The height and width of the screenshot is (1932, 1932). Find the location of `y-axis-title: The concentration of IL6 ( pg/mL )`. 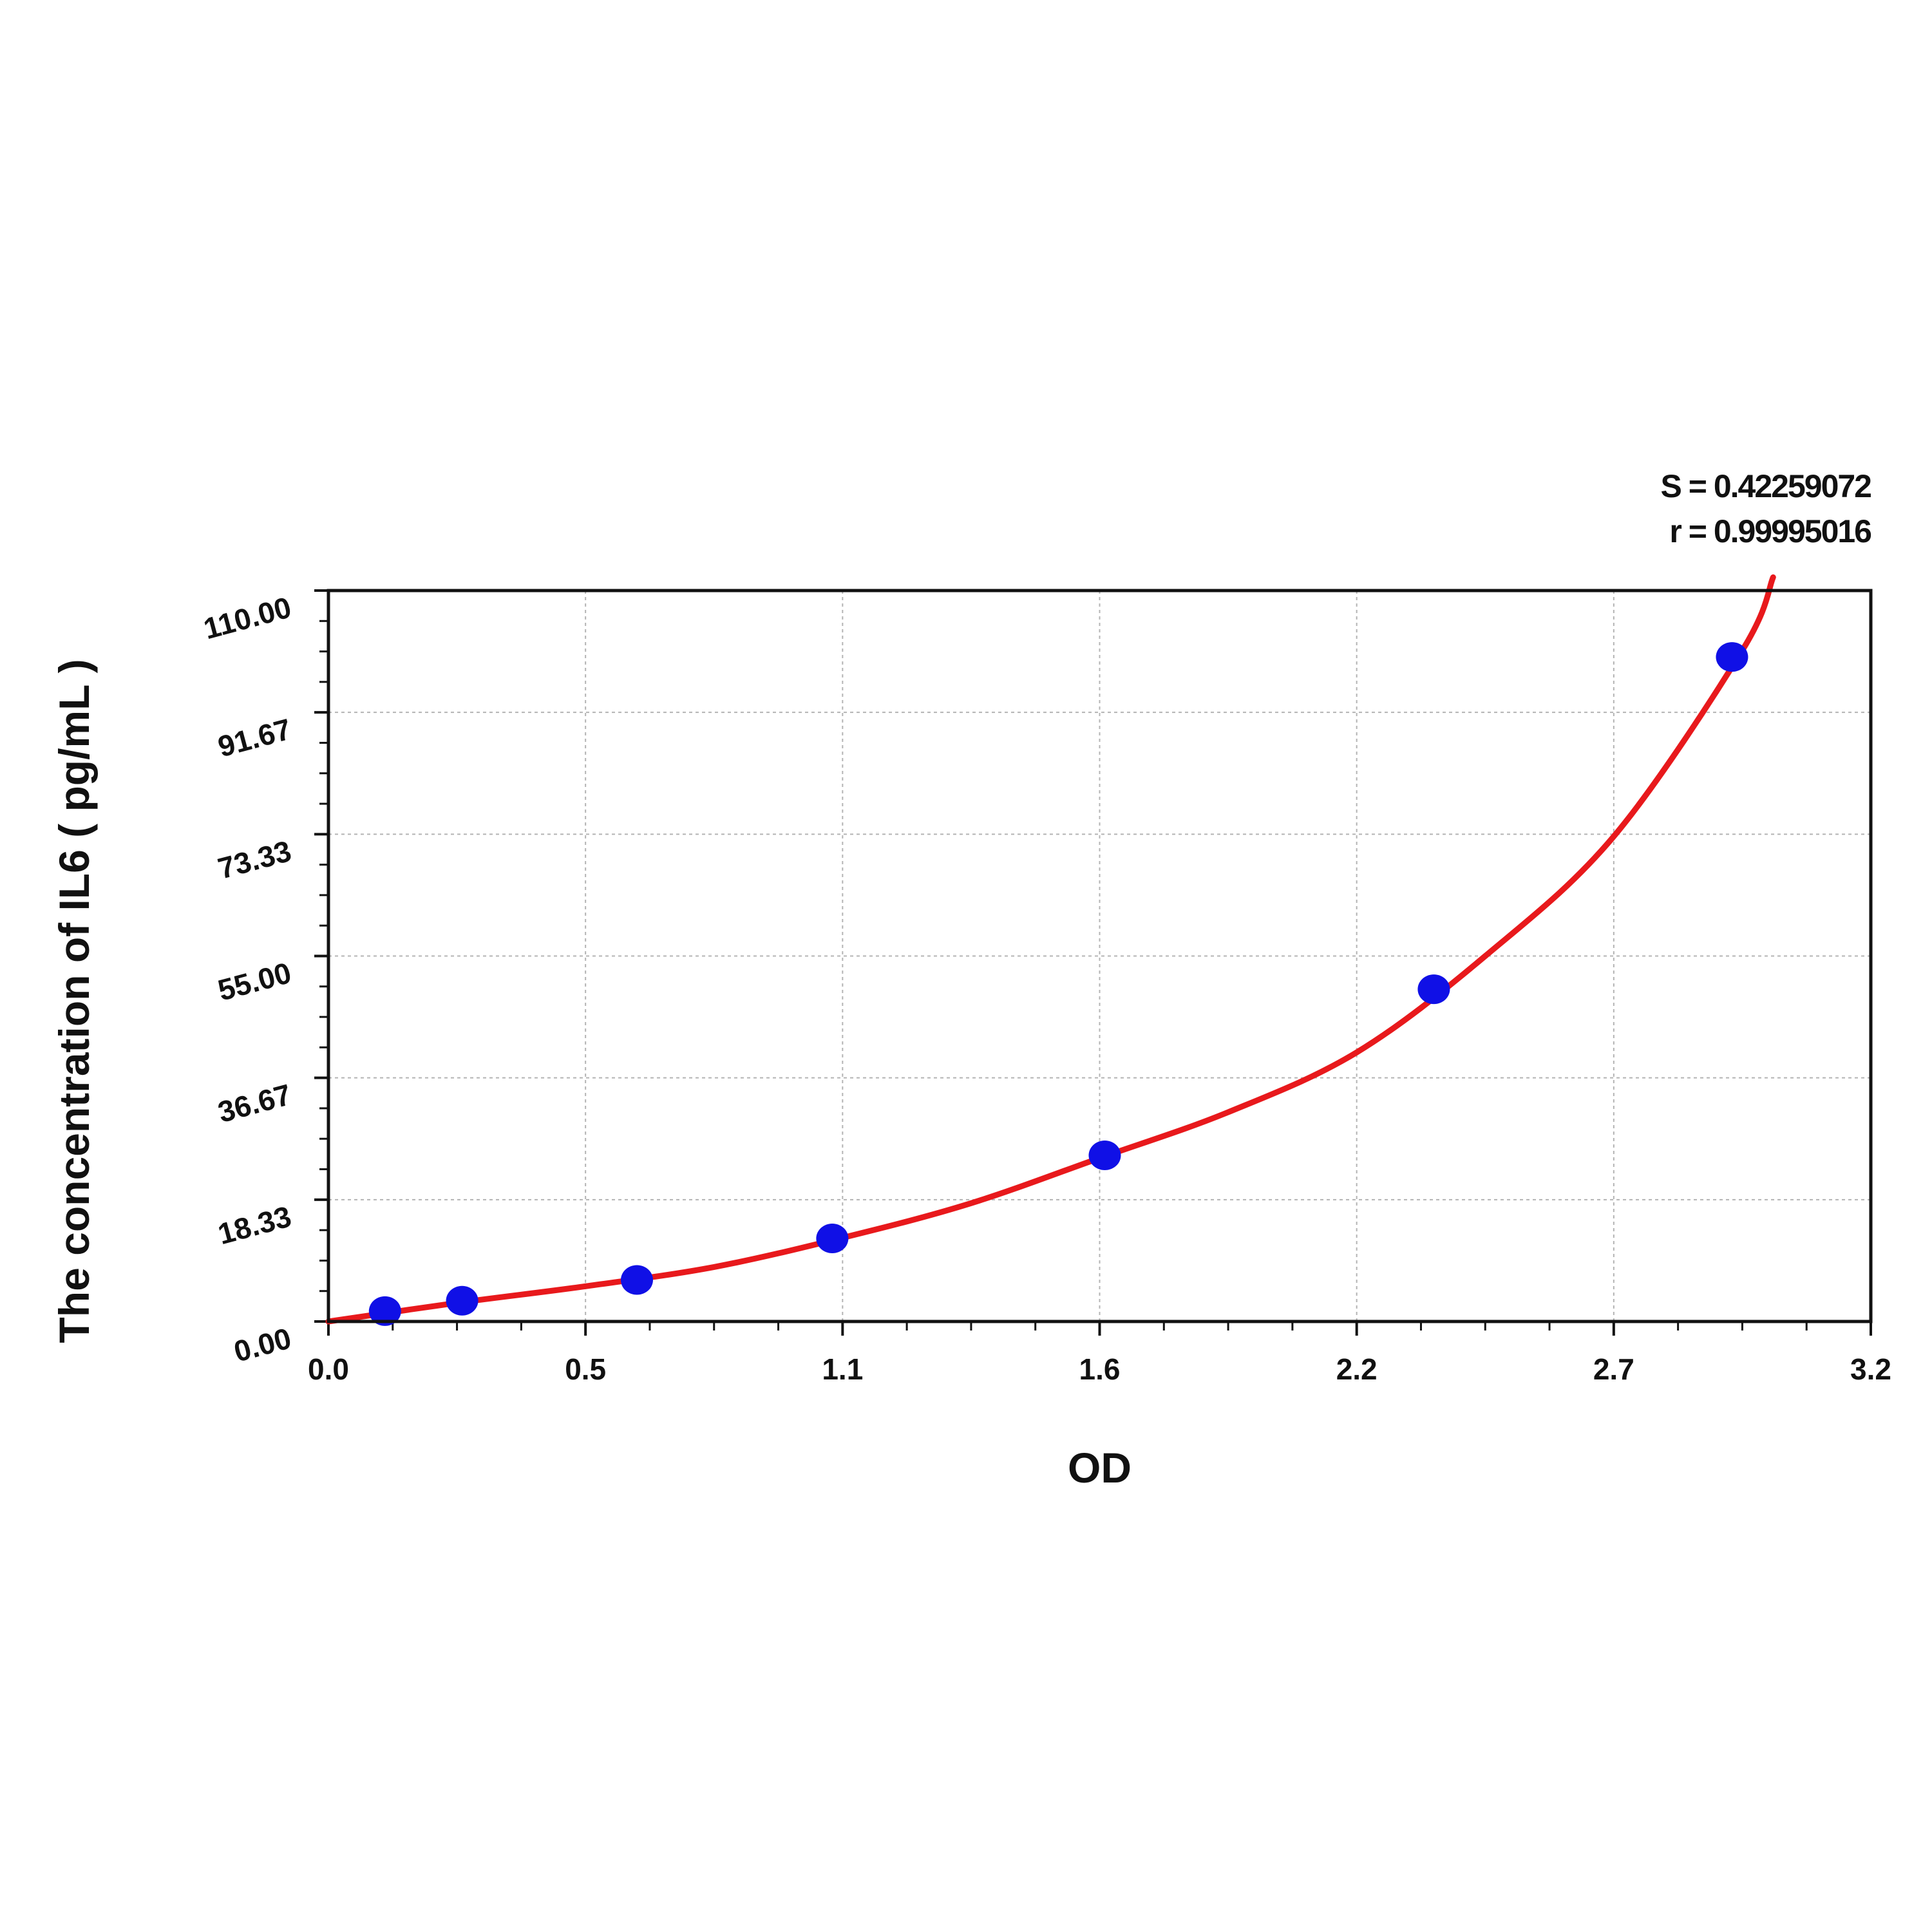

y-axis-title: The concentration of IL6 ( pg/mL ) is located at coordinates (74, 1001).